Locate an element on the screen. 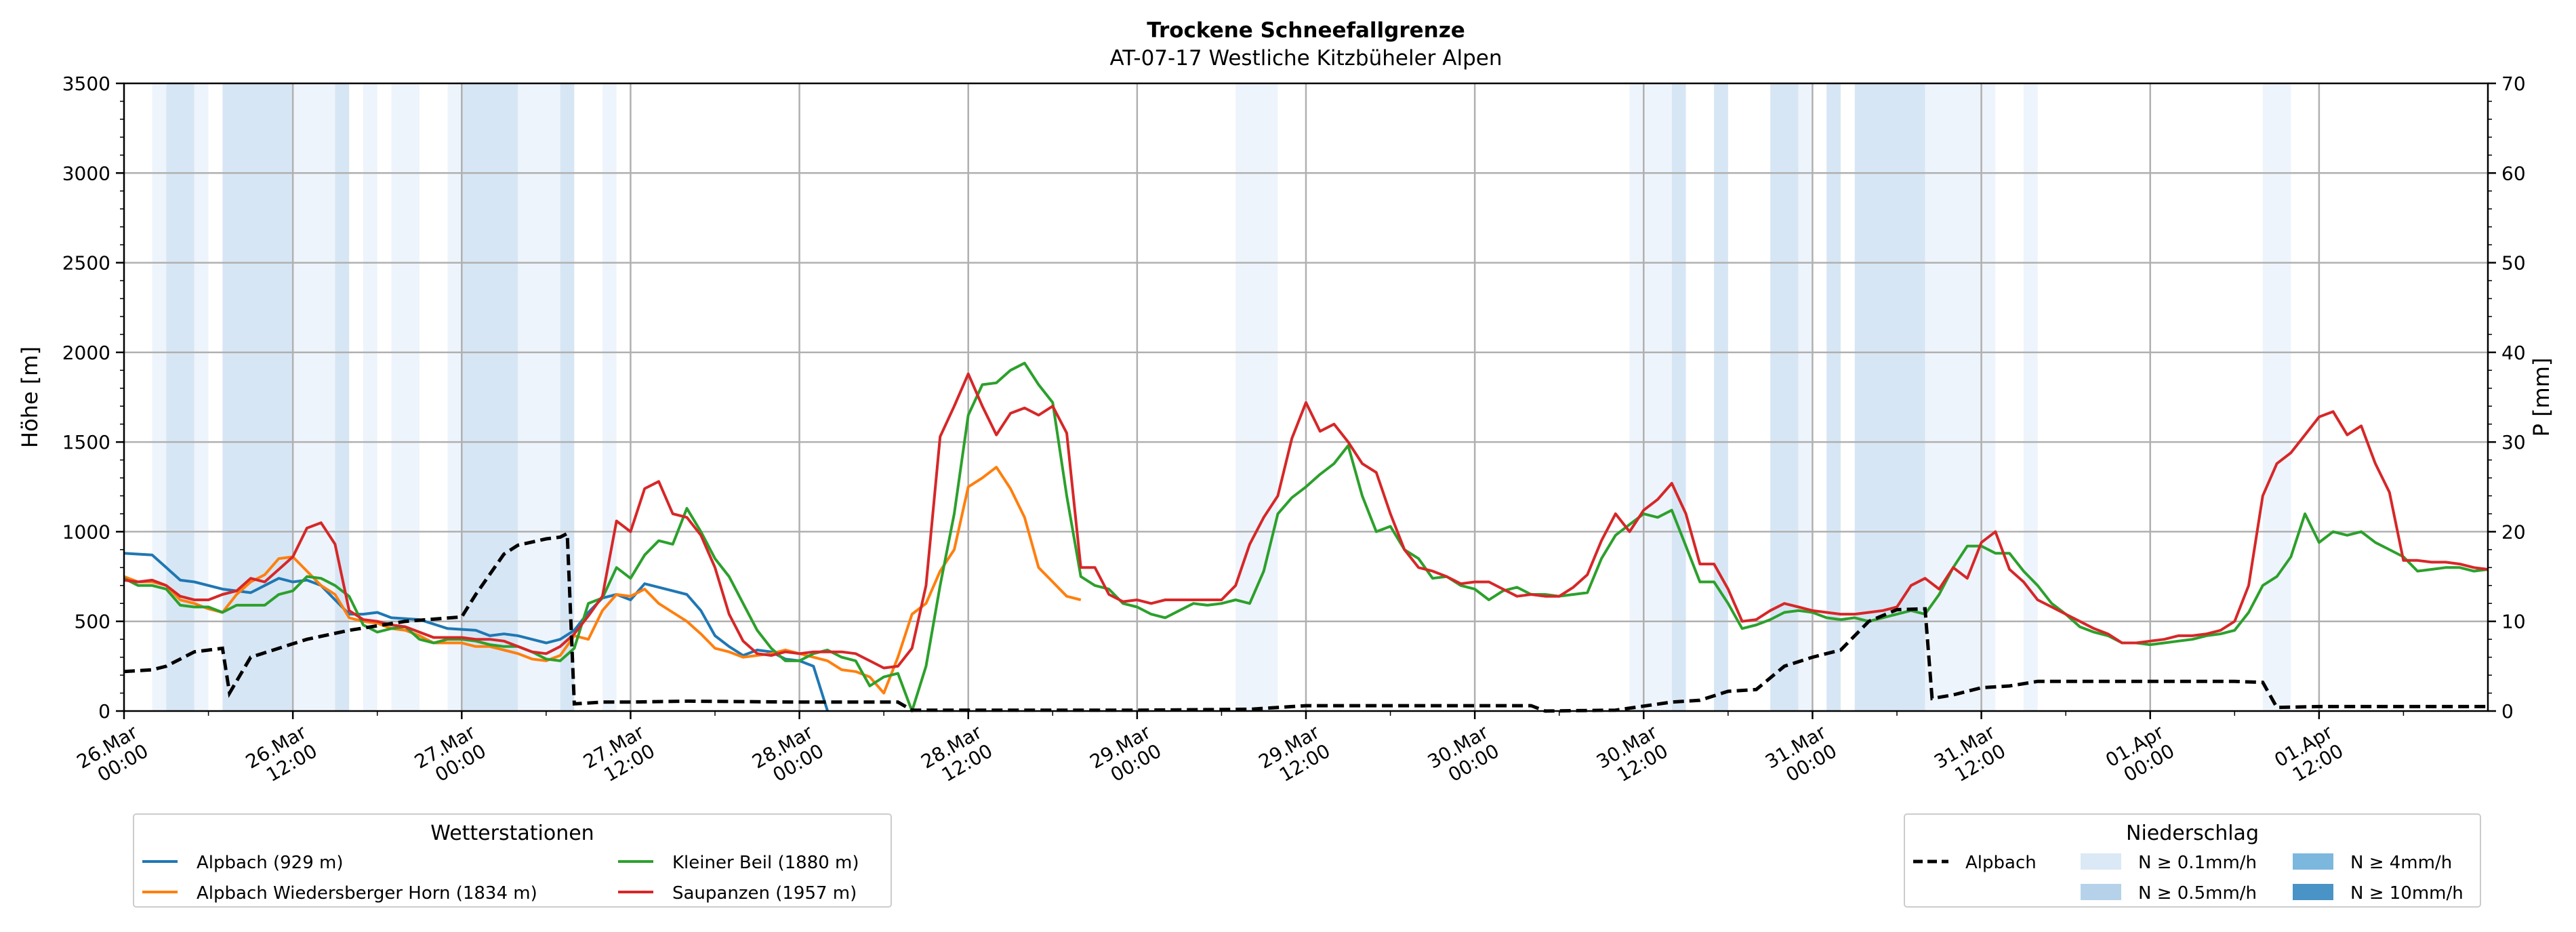 The image size is (2576, 932). y2-tick-label-60: 60 is located at coordinates (2514, 173).